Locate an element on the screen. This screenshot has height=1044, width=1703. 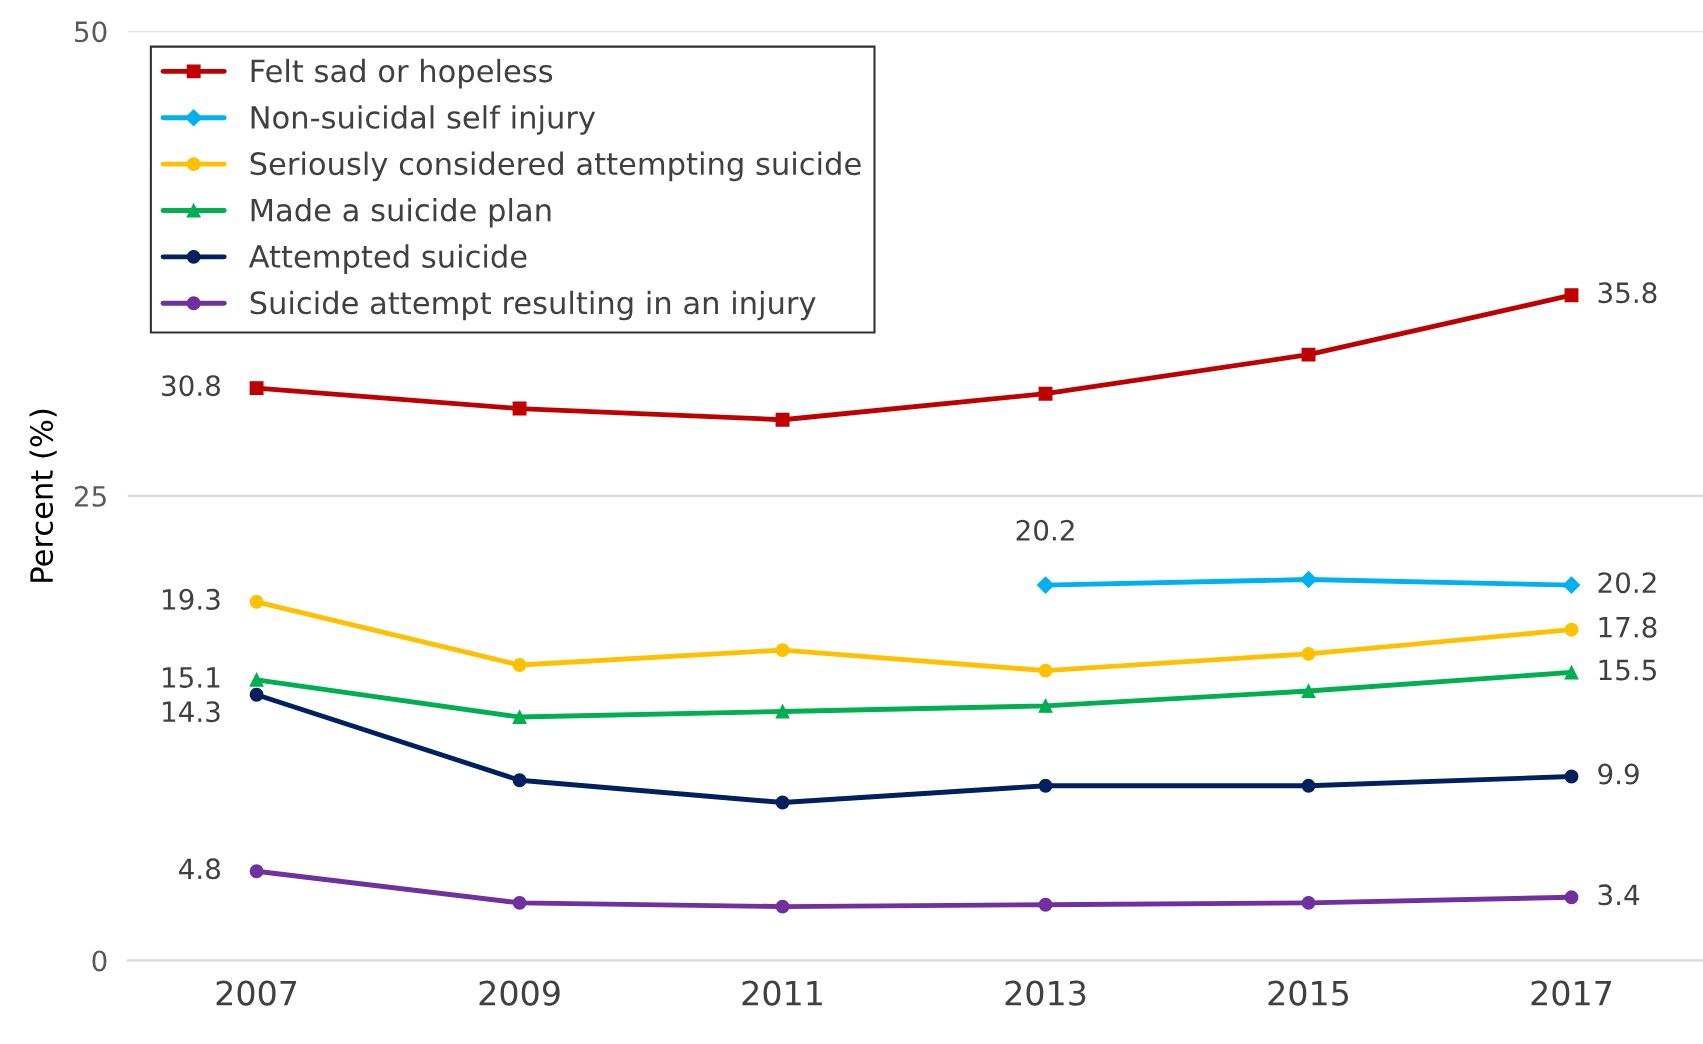
x-tick-label: 2011 is located at coordinates (782, 993).